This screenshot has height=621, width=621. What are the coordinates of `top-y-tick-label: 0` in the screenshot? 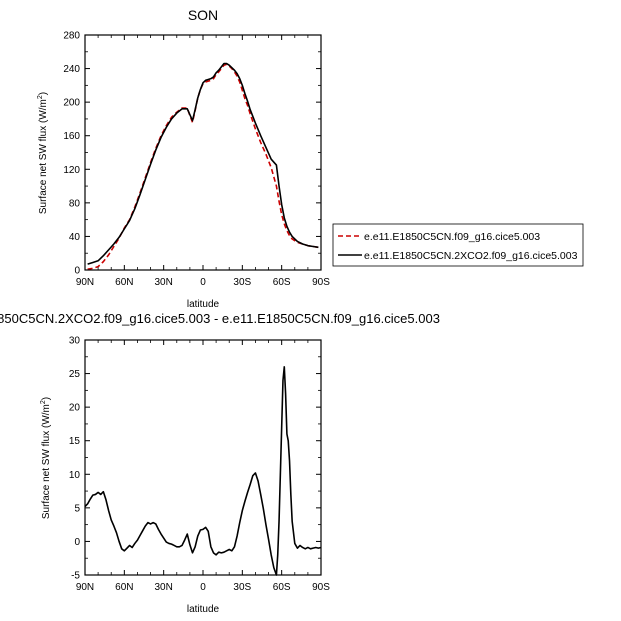 It's located at (77, 271).